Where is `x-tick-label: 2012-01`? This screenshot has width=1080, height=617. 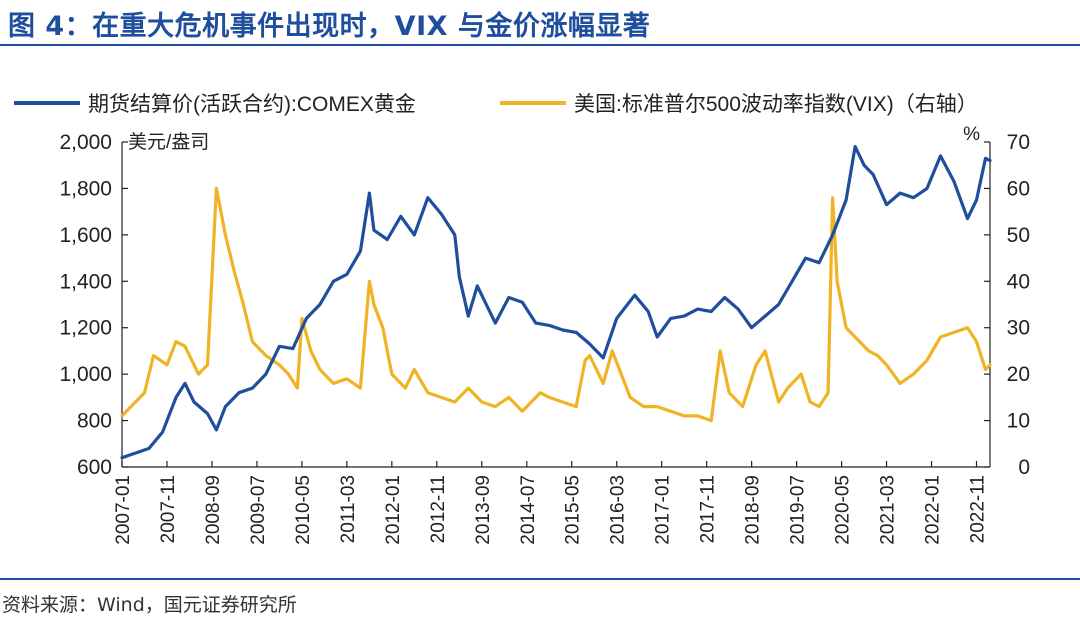 x-tick-label: 2012-01 is located at coordinates (393, 510).